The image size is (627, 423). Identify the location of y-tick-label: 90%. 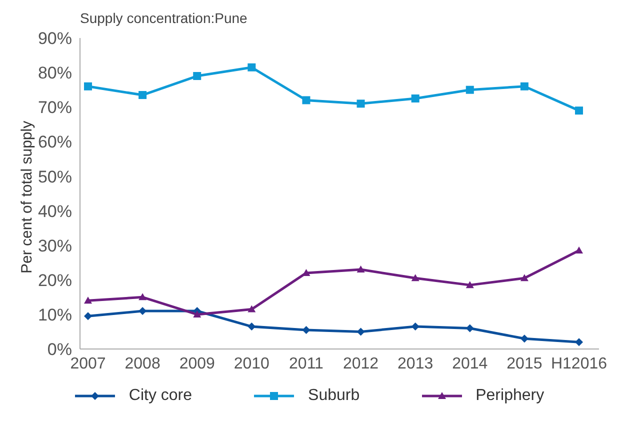
(55, 38).